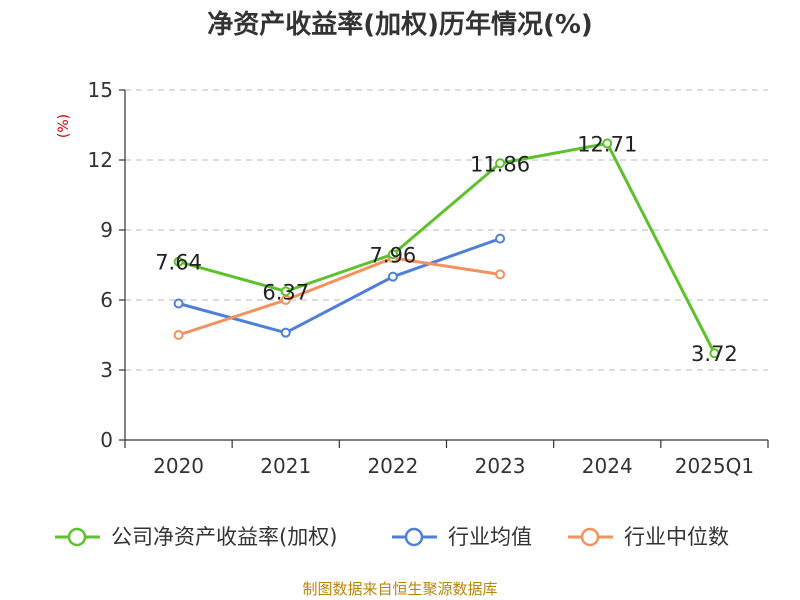  Describe the element at coordinates (178, 466) in the screenshot. I see `x-tick-label: 2020` at that location.